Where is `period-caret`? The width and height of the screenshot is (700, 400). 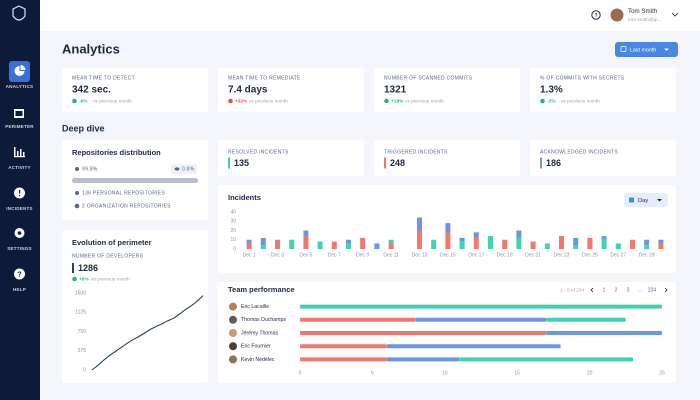
period-caret is located at coordinates (666, 49).